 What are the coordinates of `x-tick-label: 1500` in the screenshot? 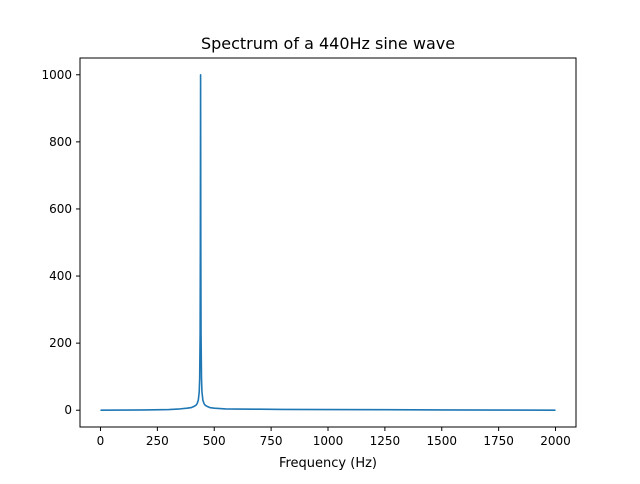 It's located at (441, 441).